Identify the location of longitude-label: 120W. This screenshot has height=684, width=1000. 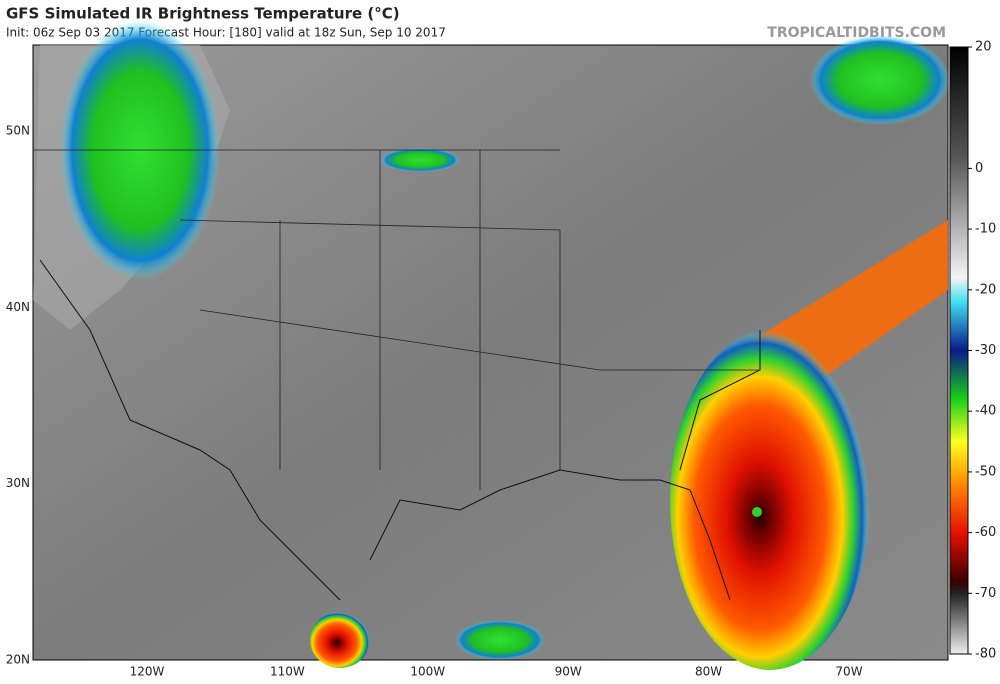
(147, 672).